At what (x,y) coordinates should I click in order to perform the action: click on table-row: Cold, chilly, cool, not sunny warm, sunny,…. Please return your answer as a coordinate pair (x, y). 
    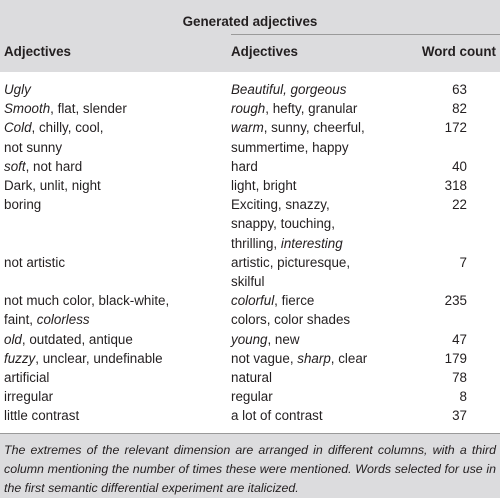
    Looking at the image, I should click on (250, 137).